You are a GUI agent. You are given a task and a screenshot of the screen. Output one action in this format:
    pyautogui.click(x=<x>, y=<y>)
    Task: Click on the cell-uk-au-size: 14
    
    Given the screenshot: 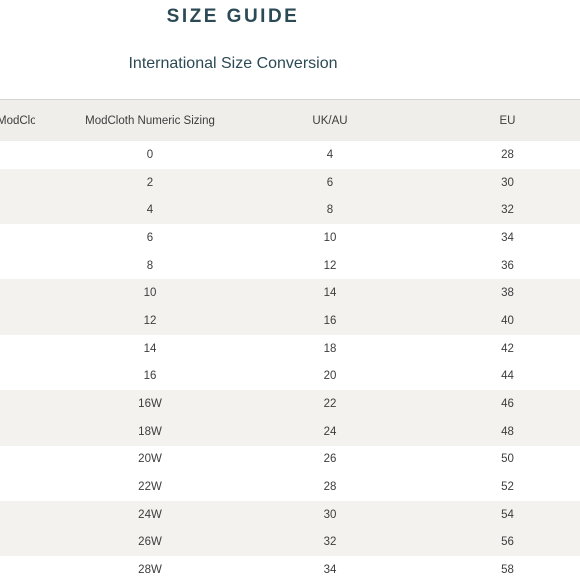 What is the action you would take?
    pyautogui.click(x=330, y=293)
    